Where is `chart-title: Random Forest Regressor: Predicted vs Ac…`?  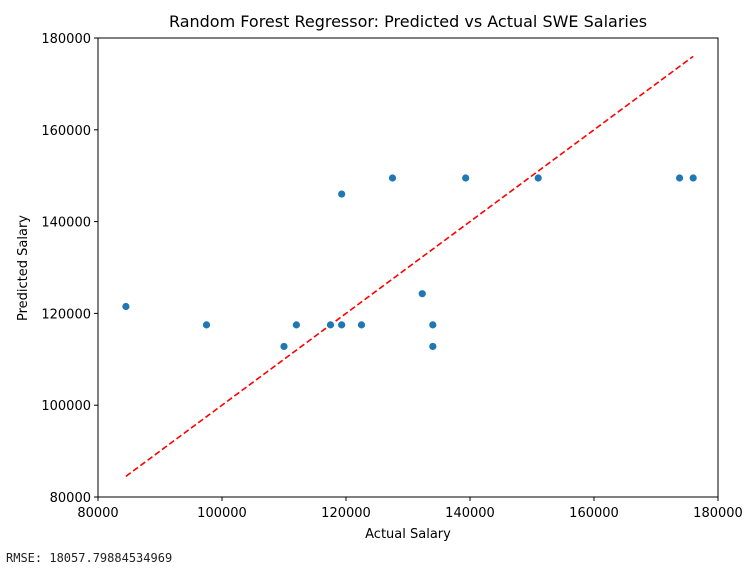
chart-title: Random Forest Regressor: Predicted vs Ac… is located at coordinates (408, 21).